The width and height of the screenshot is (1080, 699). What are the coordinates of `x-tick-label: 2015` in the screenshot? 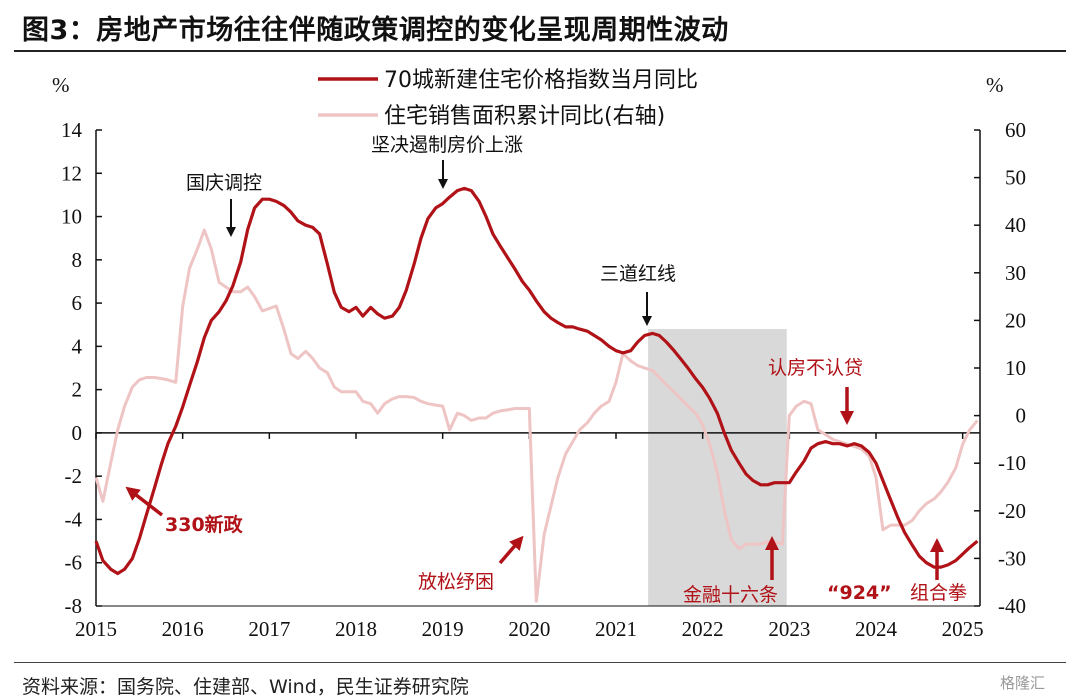 It's located at (96, 629).